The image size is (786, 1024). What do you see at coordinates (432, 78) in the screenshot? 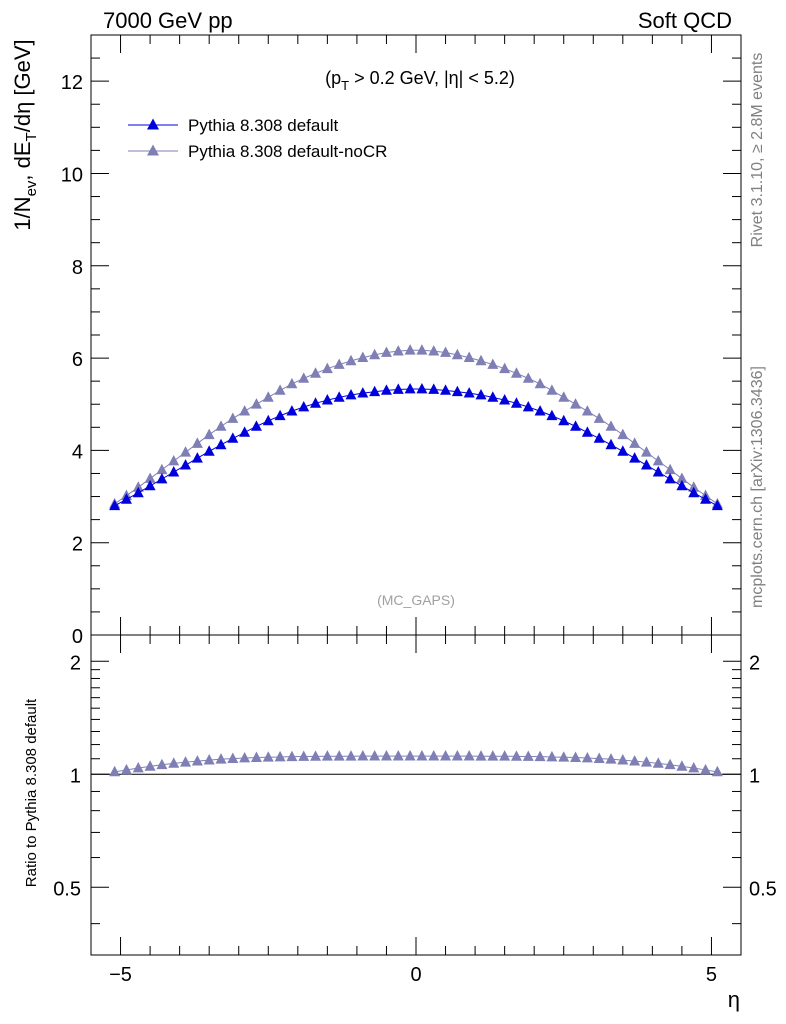
I see `cut-part-2: > 0.2 GeV, |η| < 5.2)` at bounding box center [432, 78].